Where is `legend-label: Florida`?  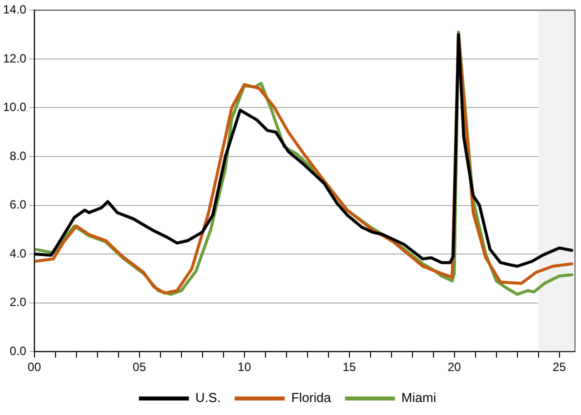
legend-label: Florida is located at coordinates (311, 398).